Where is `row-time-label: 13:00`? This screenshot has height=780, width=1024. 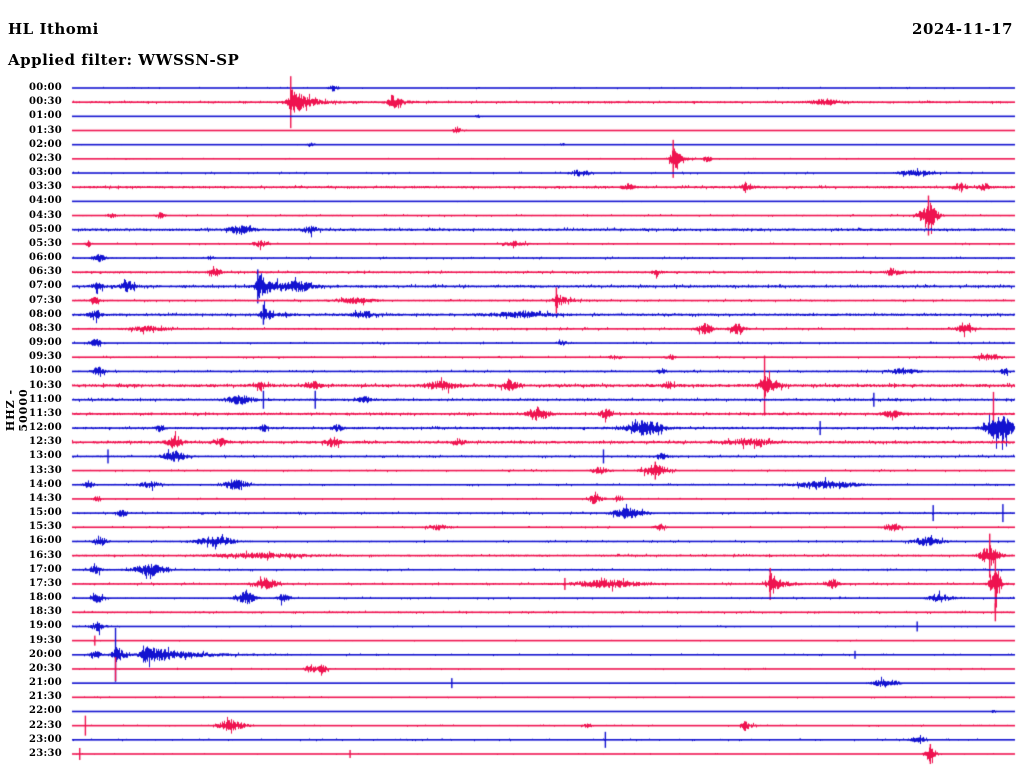 row-time-label: 13:00 is located at coordinates (45, 456).